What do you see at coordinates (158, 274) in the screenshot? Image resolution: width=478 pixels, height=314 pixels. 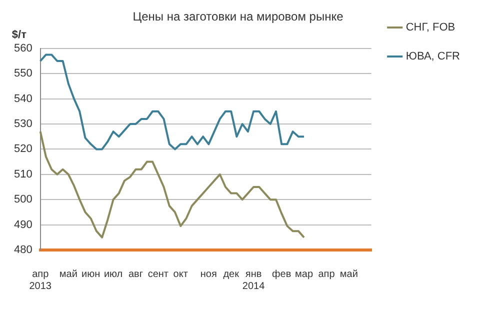 I see `x-tick-label: сент` at bounding box center [158, 274].